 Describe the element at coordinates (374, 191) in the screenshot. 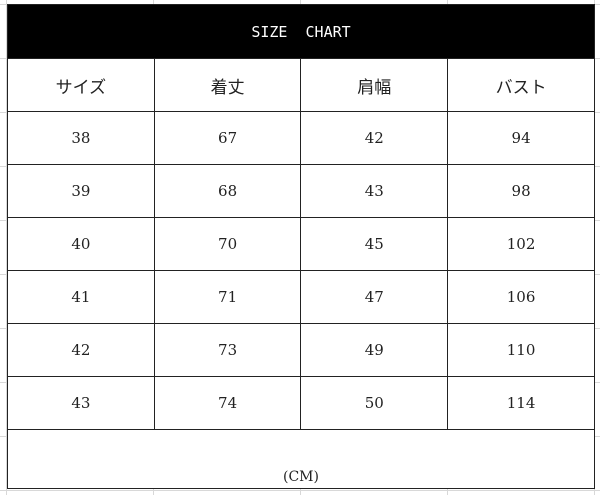

I see `cell-shoulder: 43` at that location.